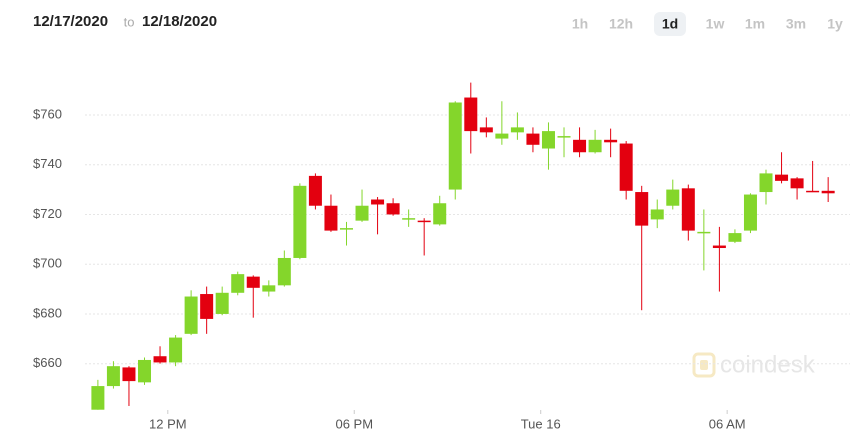 Image resolution: width=867 pixels, height=442 pixels. I want to click on logo-inner, so click(704, 365).